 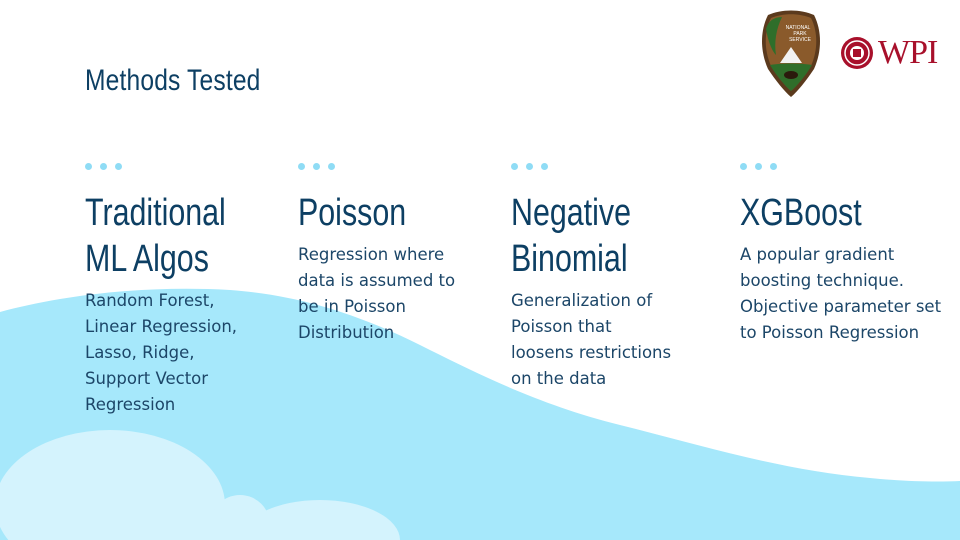 What do you see at coordinates (908, 52) in the screenshot?
I see `wpi-wordmark: WPI` at bounding box center [908, 52].